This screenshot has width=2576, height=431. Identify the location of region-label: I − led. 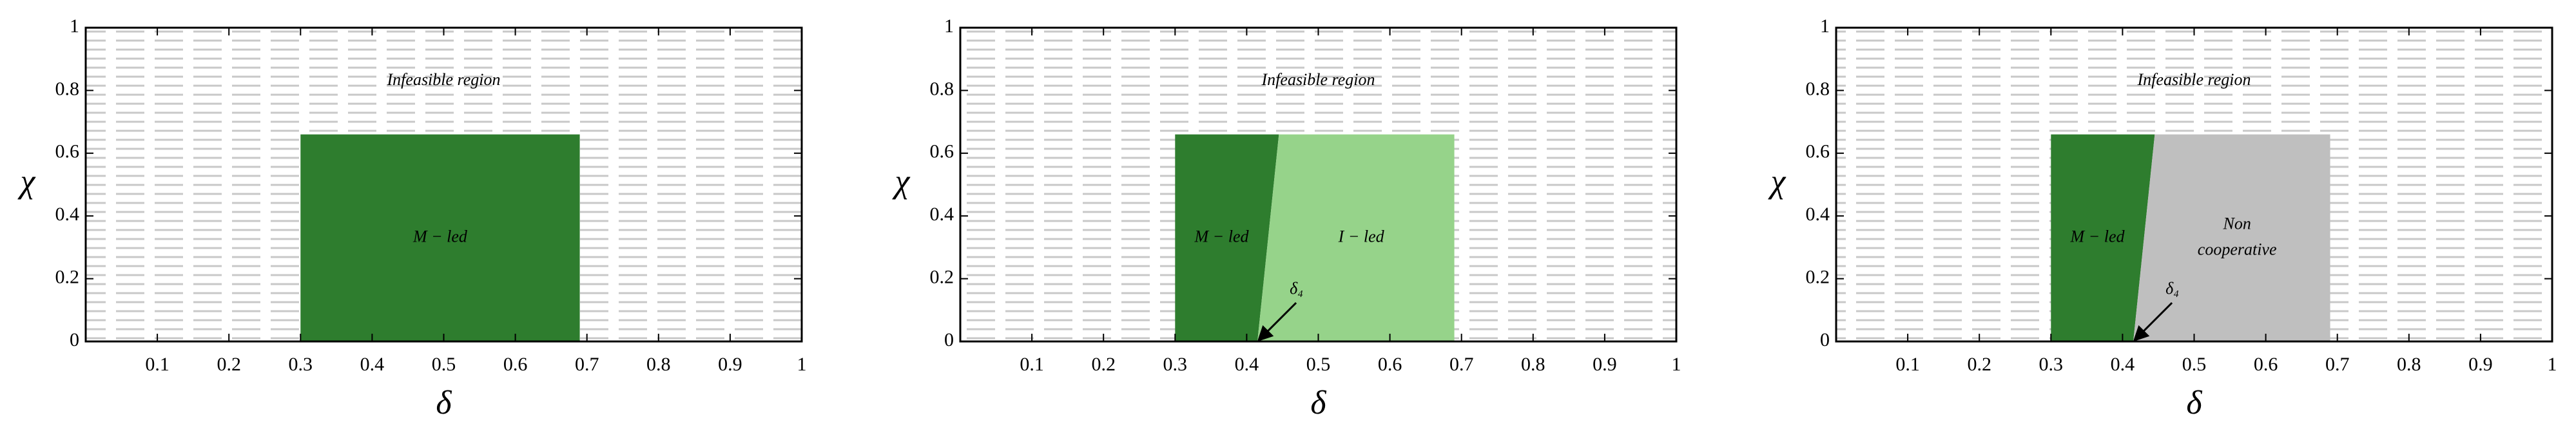
(1361, 236).